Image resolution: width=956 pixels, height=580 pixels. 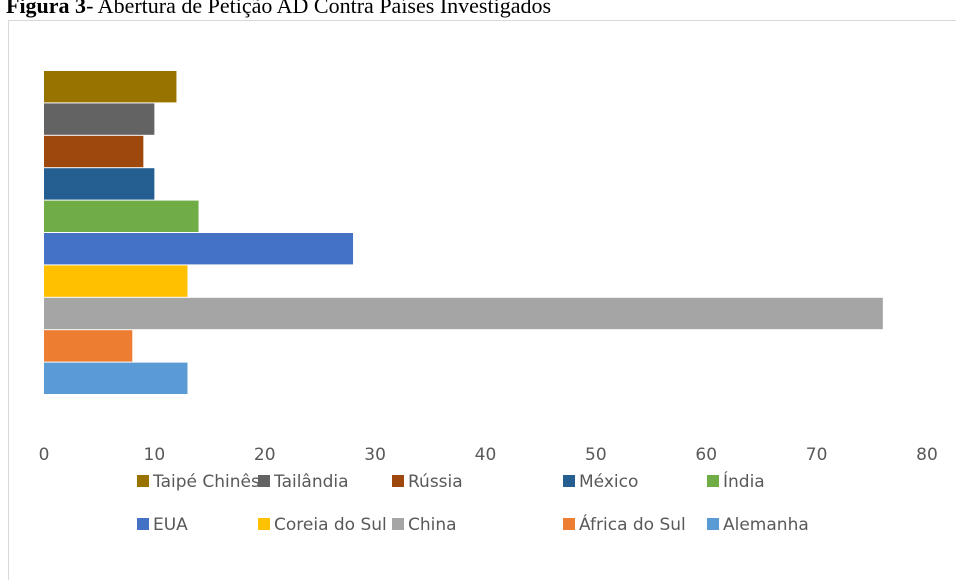 I want to click on legend-label: China, so click(x=432, y=525).